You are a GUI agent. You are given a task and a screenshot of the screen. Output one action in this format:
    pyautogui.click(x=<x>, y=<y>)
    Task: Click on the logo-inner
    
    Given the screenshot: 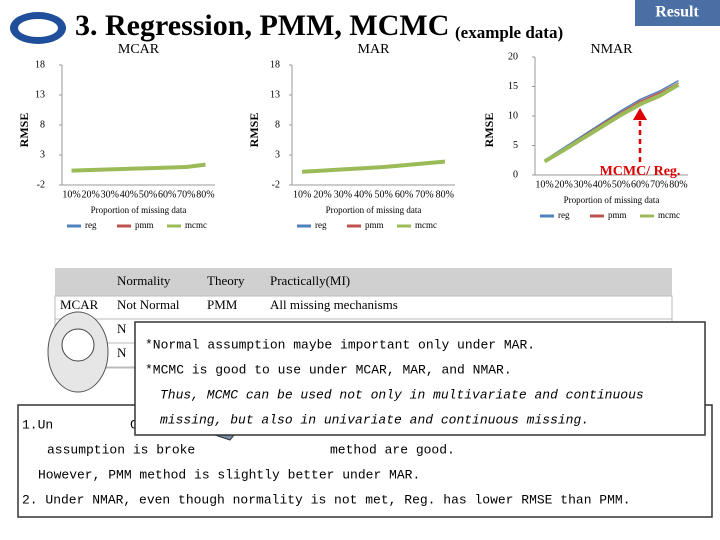 What is the action you would take?
    pyautogui.click(x=38, y=28)
    